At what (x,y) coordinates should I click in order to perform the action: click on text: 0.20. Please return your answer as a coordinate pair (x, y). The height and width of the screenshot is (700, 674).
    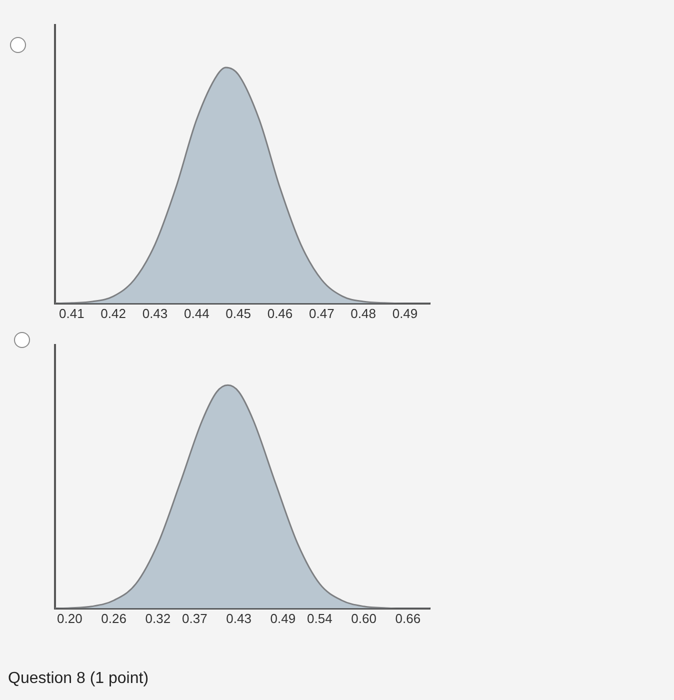
    Looking at the image, I should click on (69, 618).